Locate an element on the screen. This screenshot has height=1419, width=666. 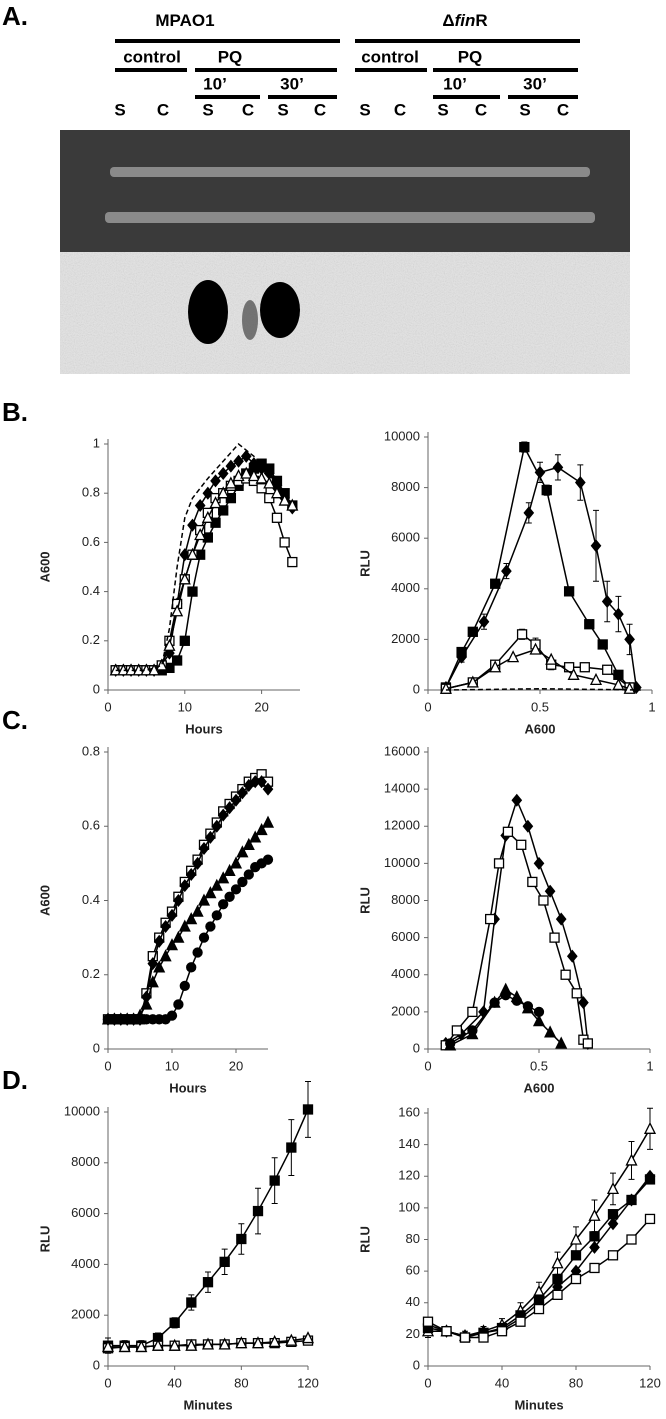
band is located at coordinates (350, 172).